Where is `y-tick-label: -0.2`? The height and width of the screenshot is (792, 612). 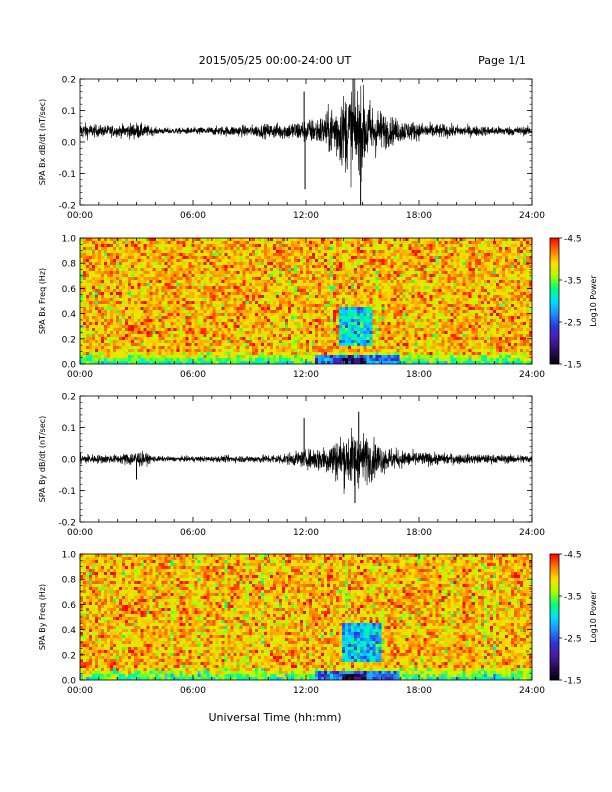
y-tick-label: -0.2 is located at coordinates (67, 207).